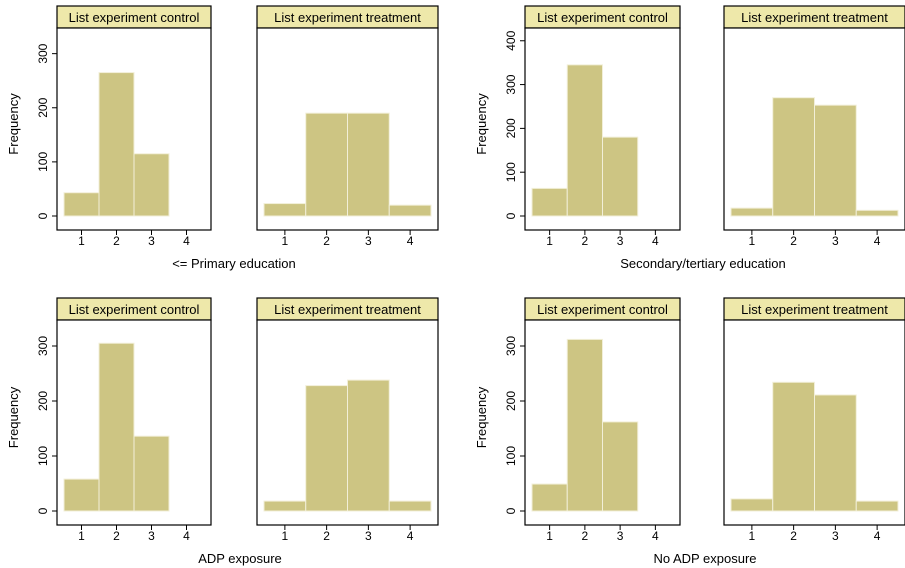 This screenshot has height=568, width=905. Describe the element at coordinates (240, 558) in the screenshot. I see `x-axis-title: ADP exposure` at that location.